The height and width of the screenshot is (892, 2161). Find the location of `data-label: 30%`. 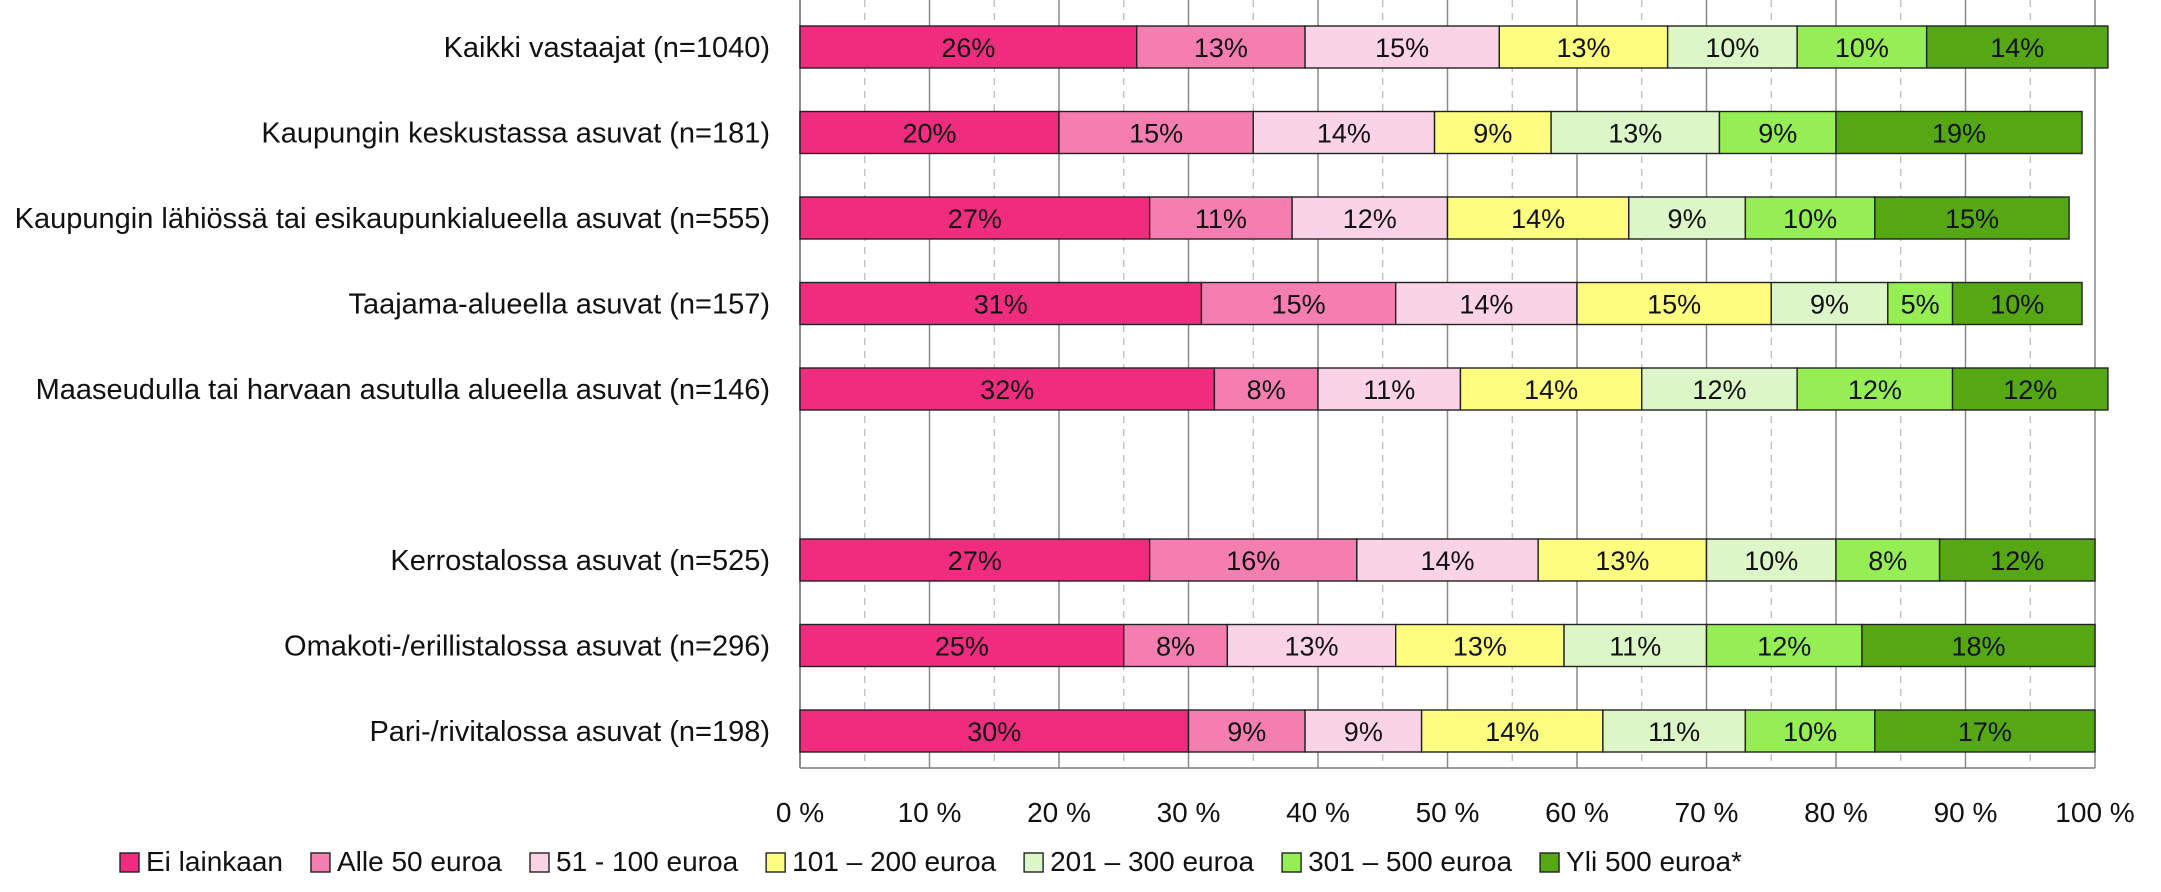

data-label: 30% is located at coordinates (994, 732).